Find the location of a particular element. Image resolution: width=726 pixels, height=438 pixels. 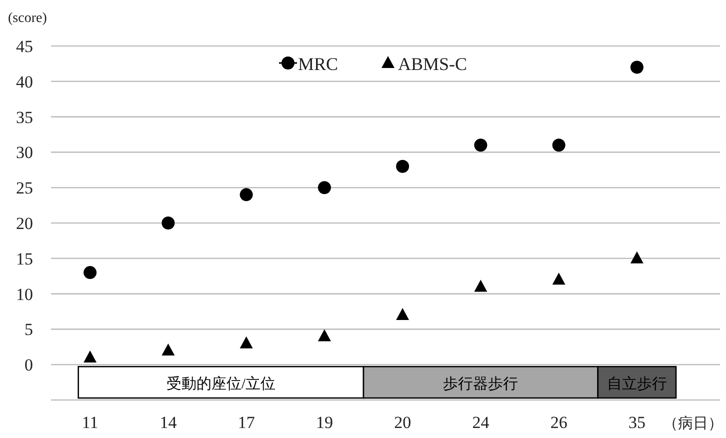

x-tick-label: 24 is located at coordinates (481, 422).